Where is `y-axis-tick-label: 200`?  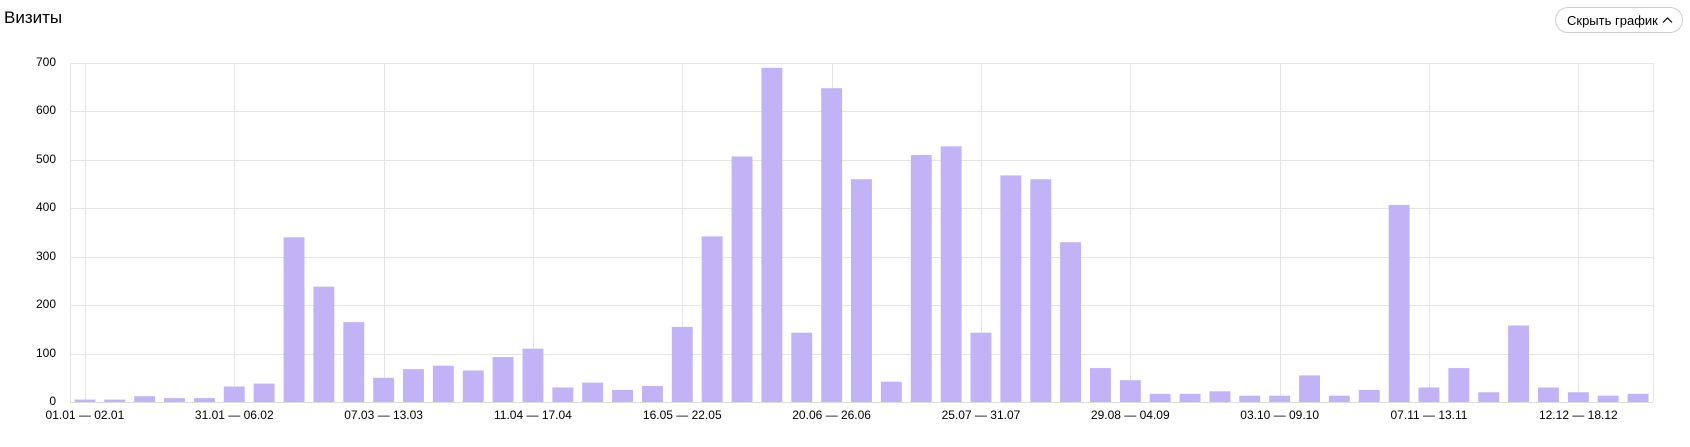 y-axis-tick-label: 200 is located at coordinates (45, 304).